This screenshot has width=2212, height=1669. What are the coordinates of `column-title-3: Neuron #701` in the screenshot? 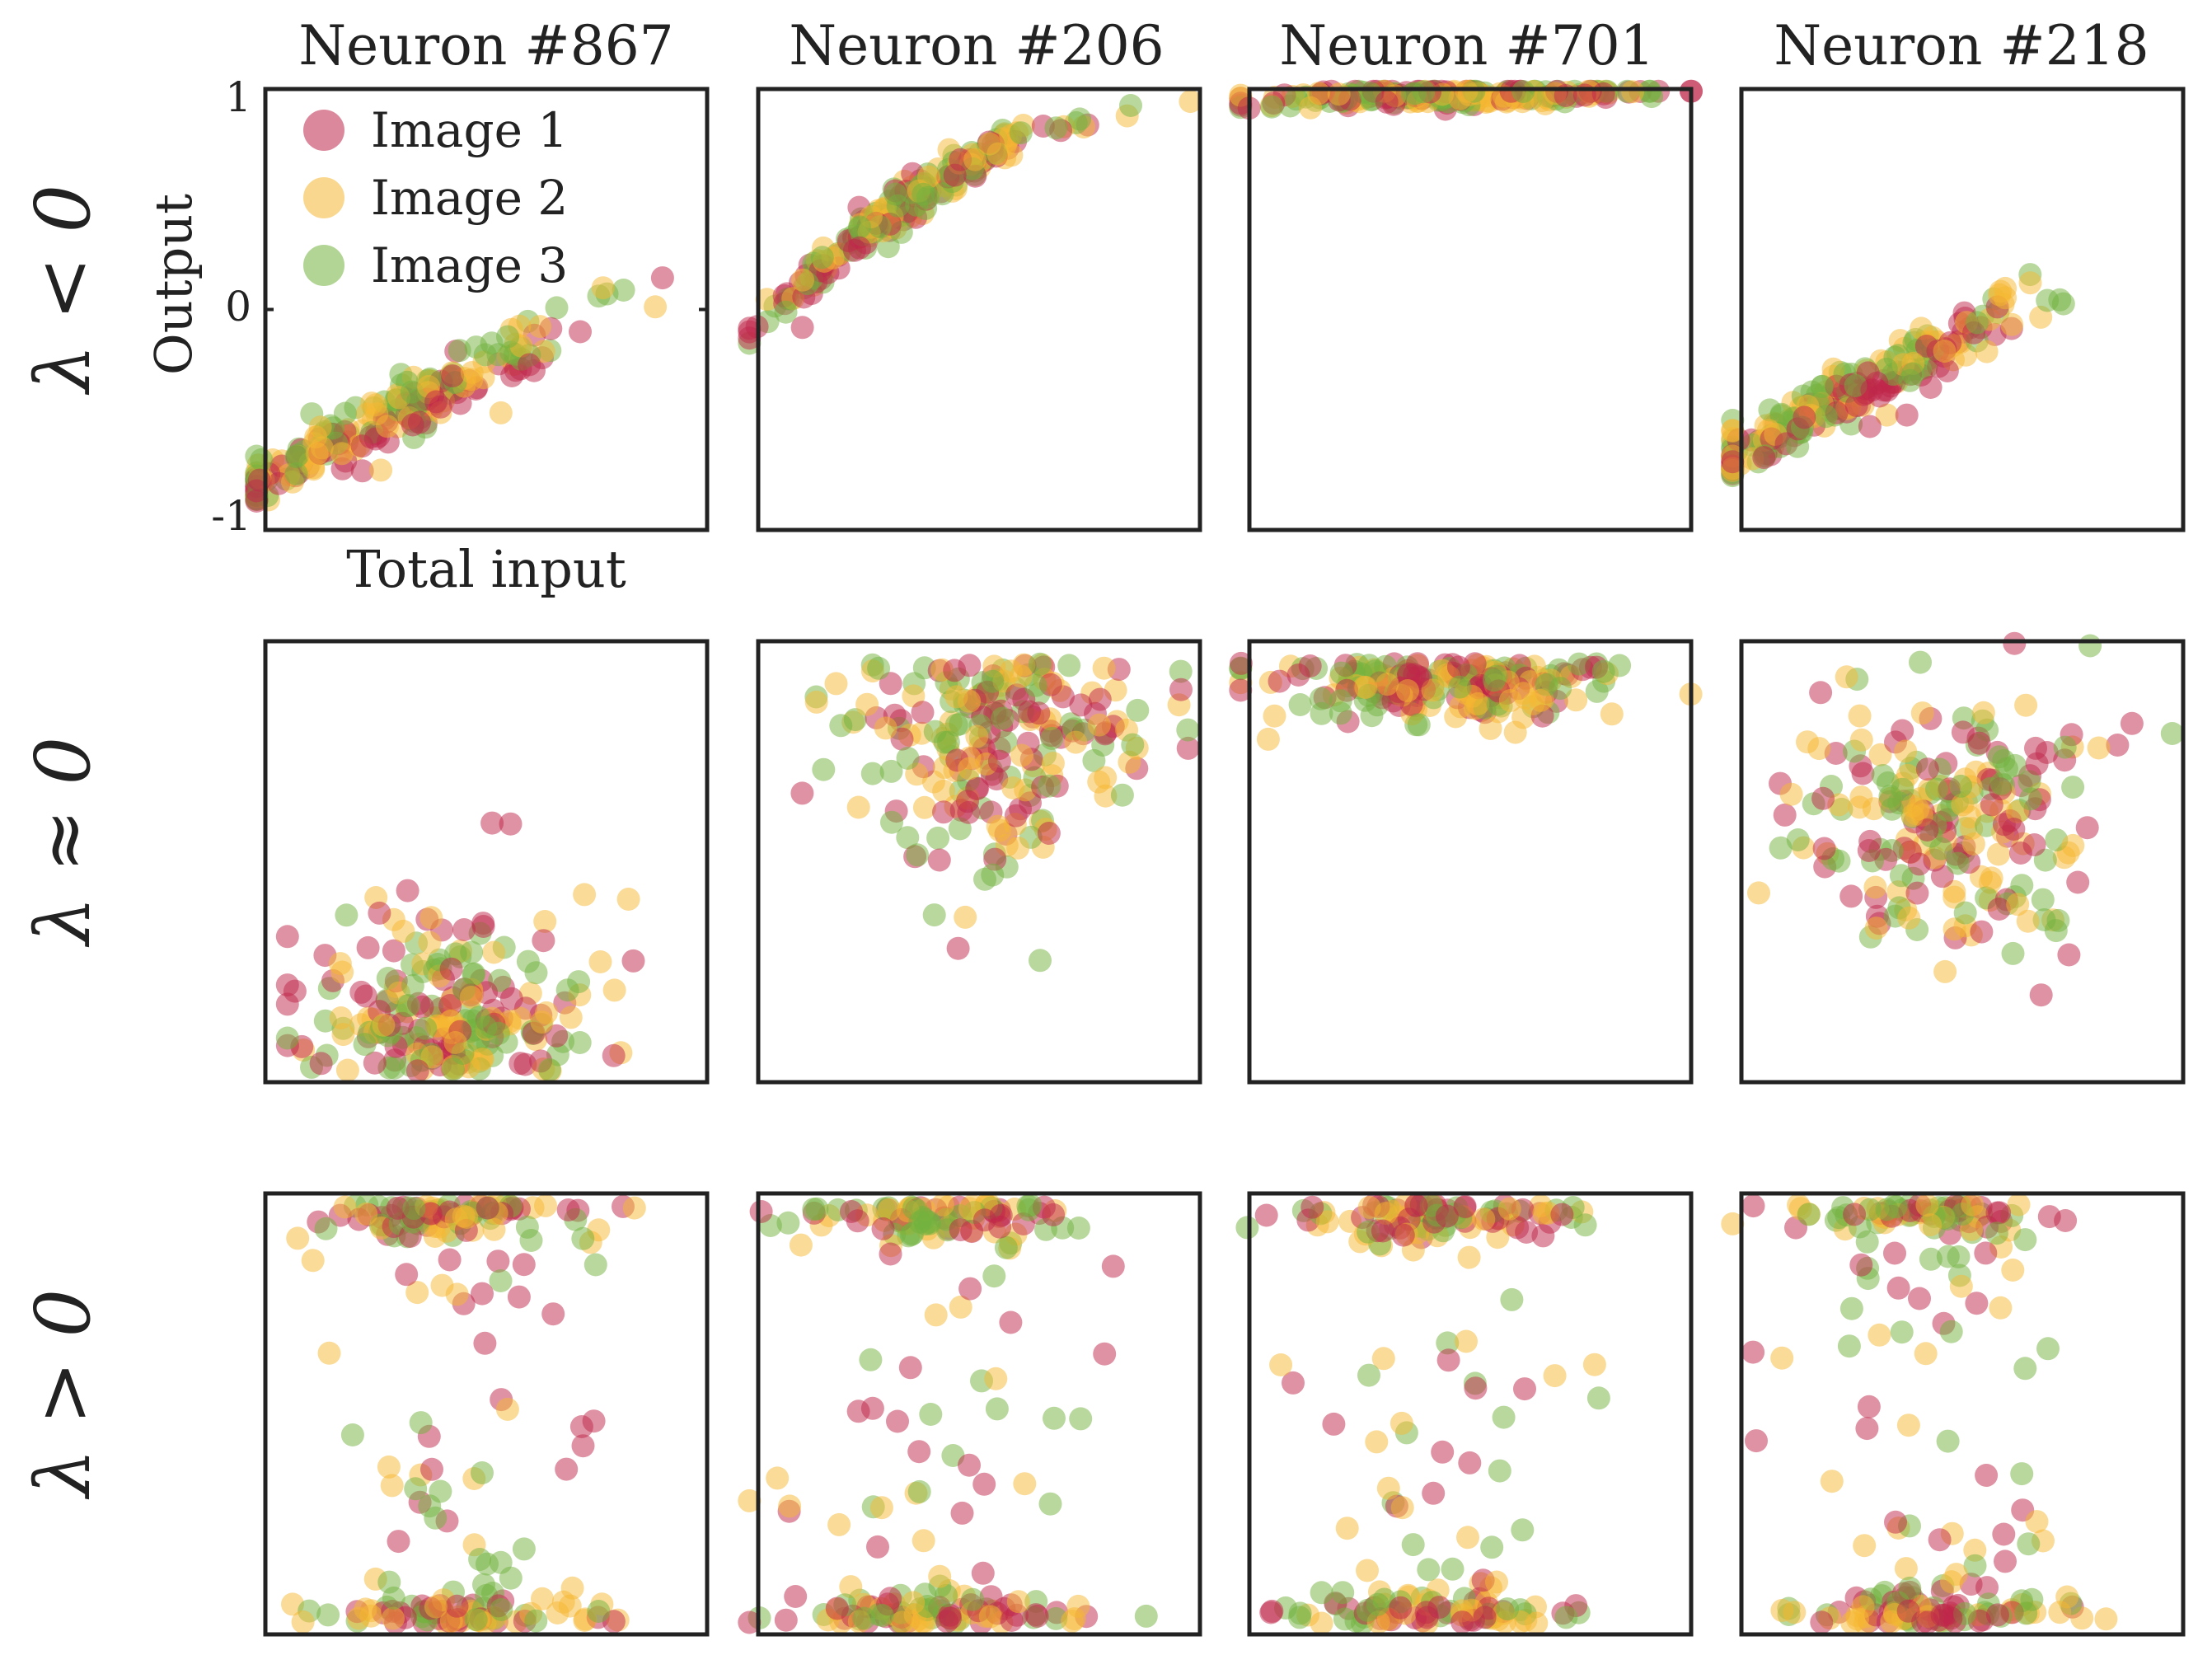 It's located at (1466, 45).